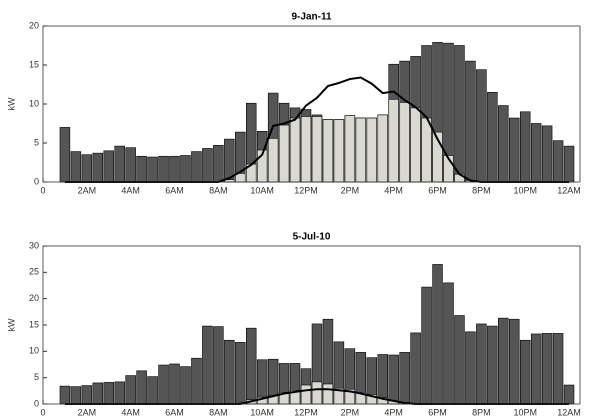  Describe the element at coordinates (312, 237) in the screenshot. I see `chart-title: 5-Jul-10` at that location.